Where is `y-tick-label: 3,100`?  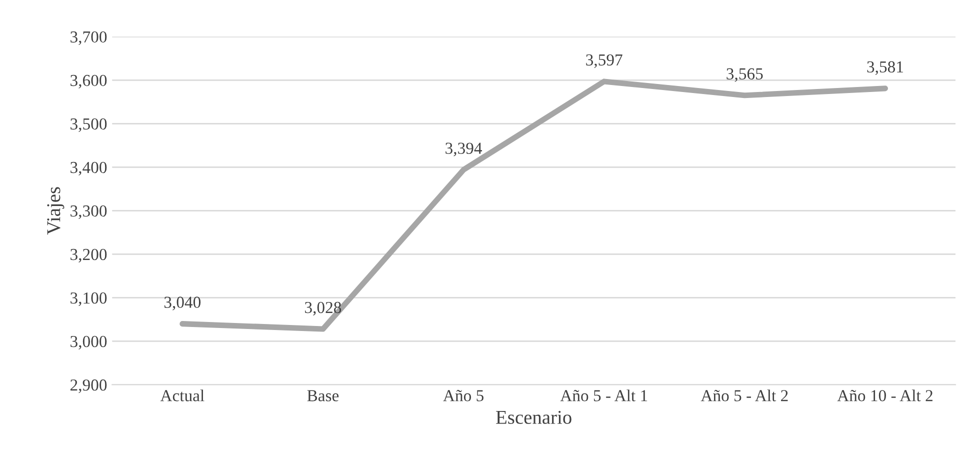 y-tick-label: 3,100 is located at coordinates (88, 299).